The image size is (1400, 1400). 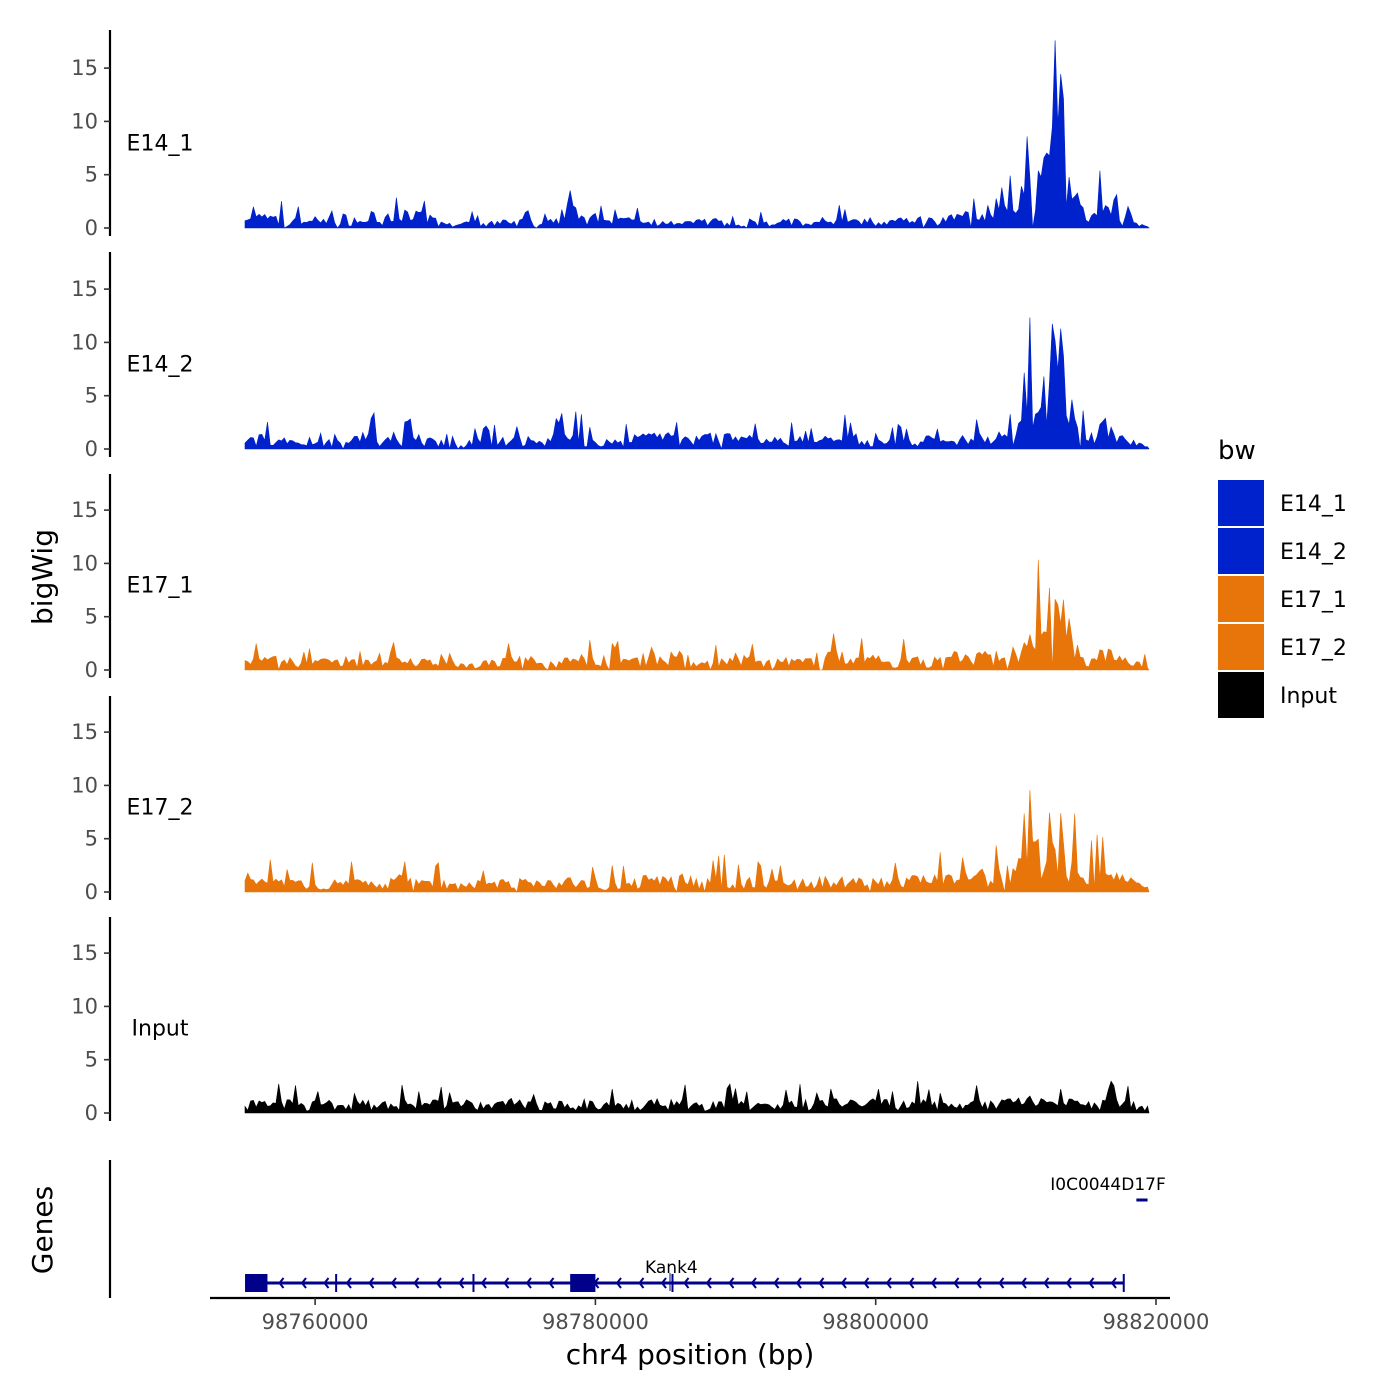 I want to click on track-panel-e14-2: 0 5 10 15 E14_2, so click(x=610, y=356).